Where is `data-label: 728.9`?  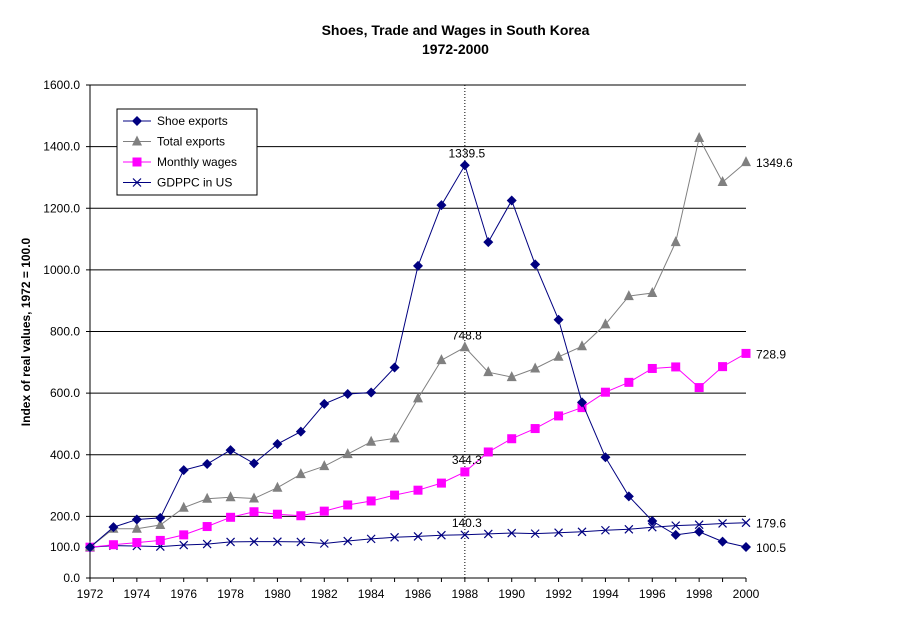
data-label: 728.9 is located at coordinates (771, 354).